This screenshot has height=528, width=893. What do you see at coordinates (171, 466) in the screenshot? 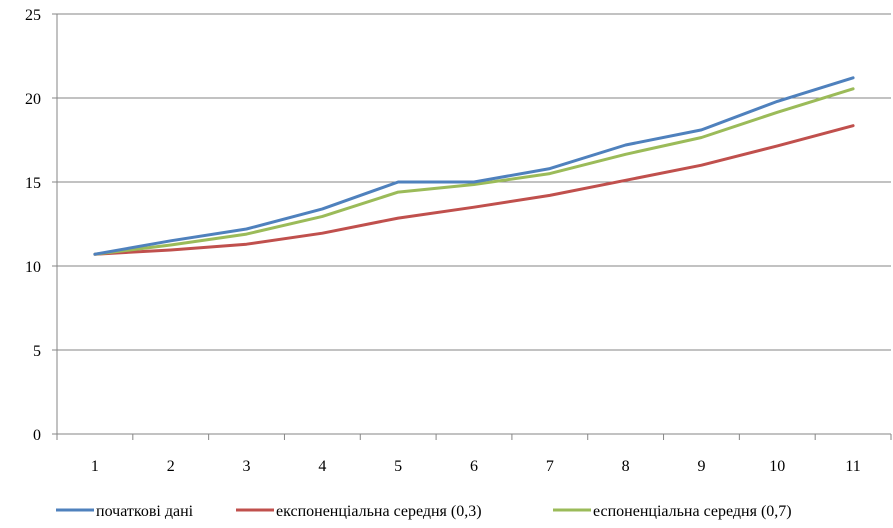
I see `x-tick-label: 2` at bounding box center [171, 466].